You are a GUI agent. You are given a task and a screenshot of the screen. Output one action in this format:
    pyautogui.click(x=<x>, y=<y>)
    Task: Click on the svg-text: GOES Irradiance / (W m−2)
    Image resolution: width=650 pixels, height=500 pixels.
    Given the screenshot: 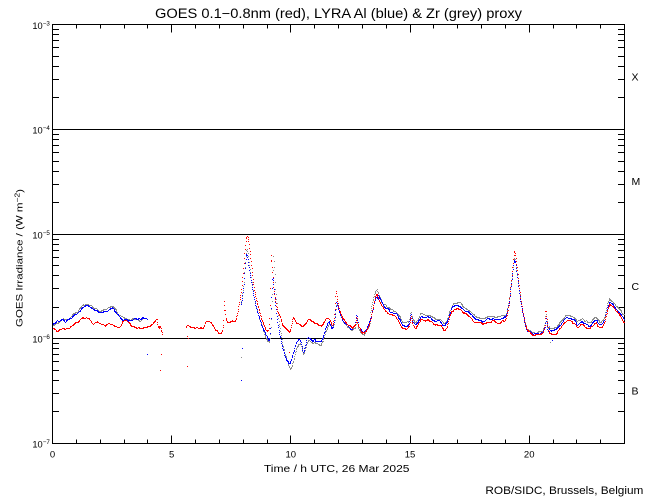 What is the action you would take?
    pyautogui.click(x=20, y=258)
    